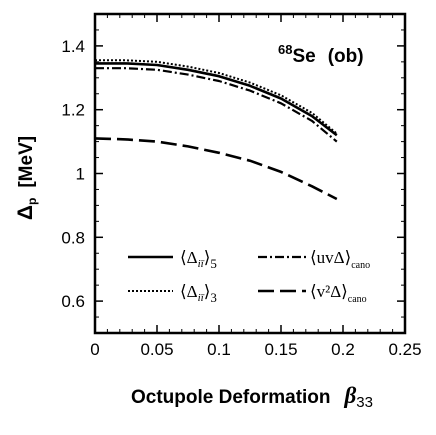  Describe the element at coordinates (303, 56) in the screenshot. I see `annotation-element: Se` at that location.